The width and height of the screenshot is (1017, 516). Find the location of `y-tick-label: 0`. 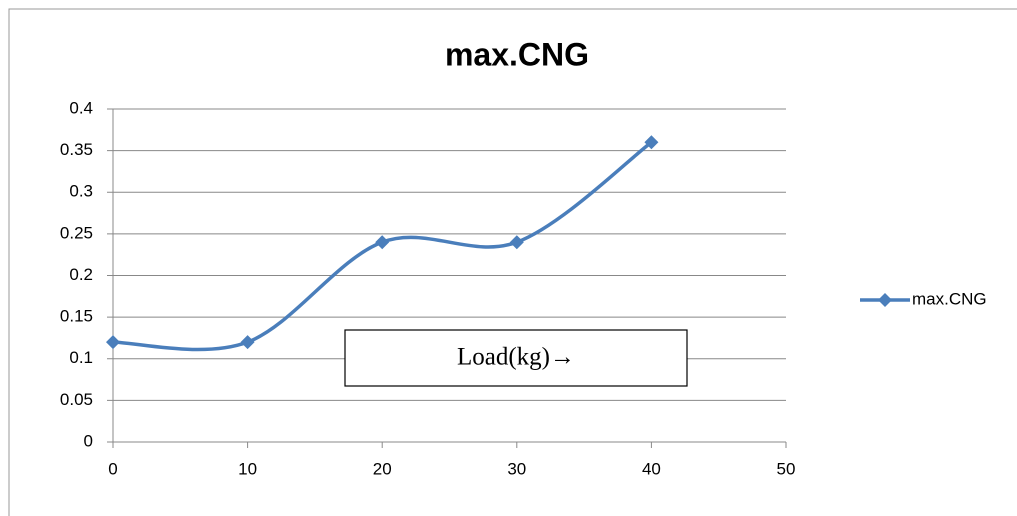

y-tick-label: 0 is located at coordinates (88, 440).